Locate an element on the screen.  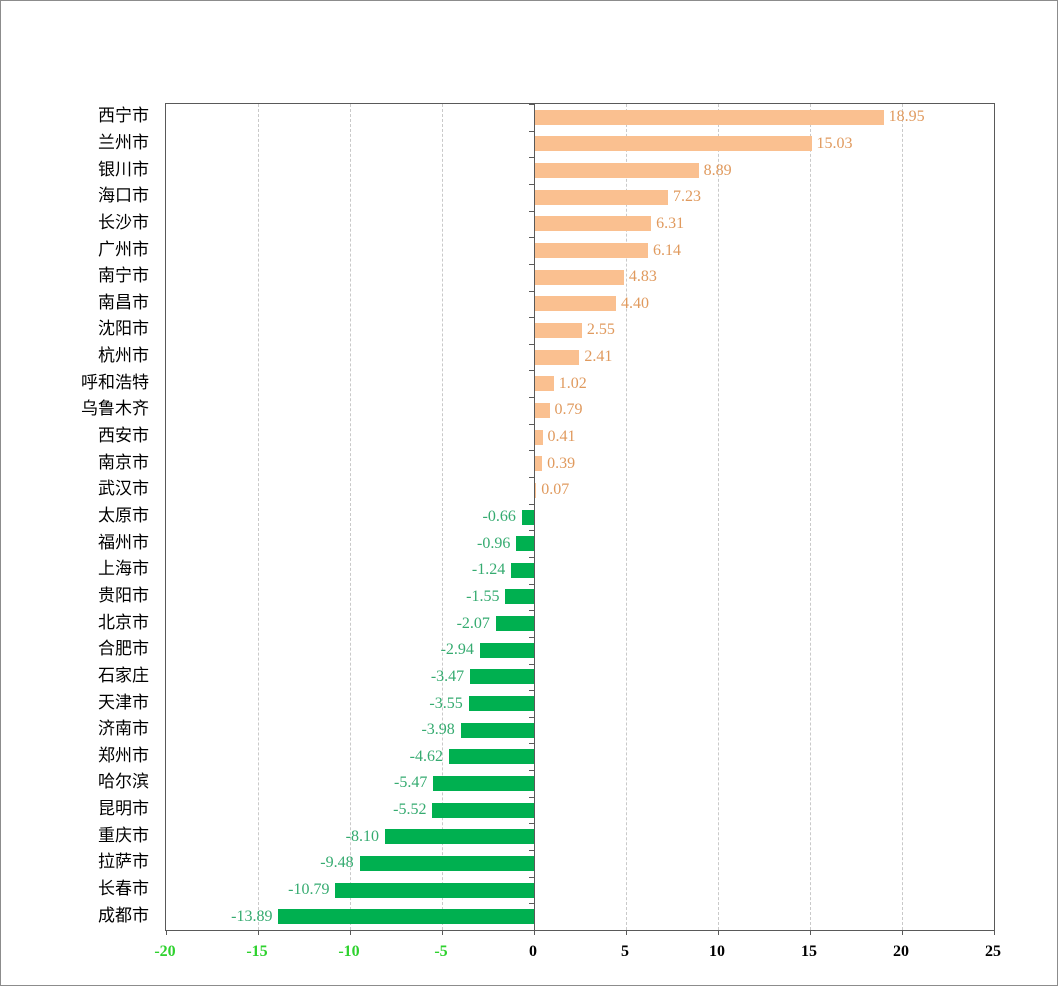
category-label: 济南市 is located at coordinates (123, 729).